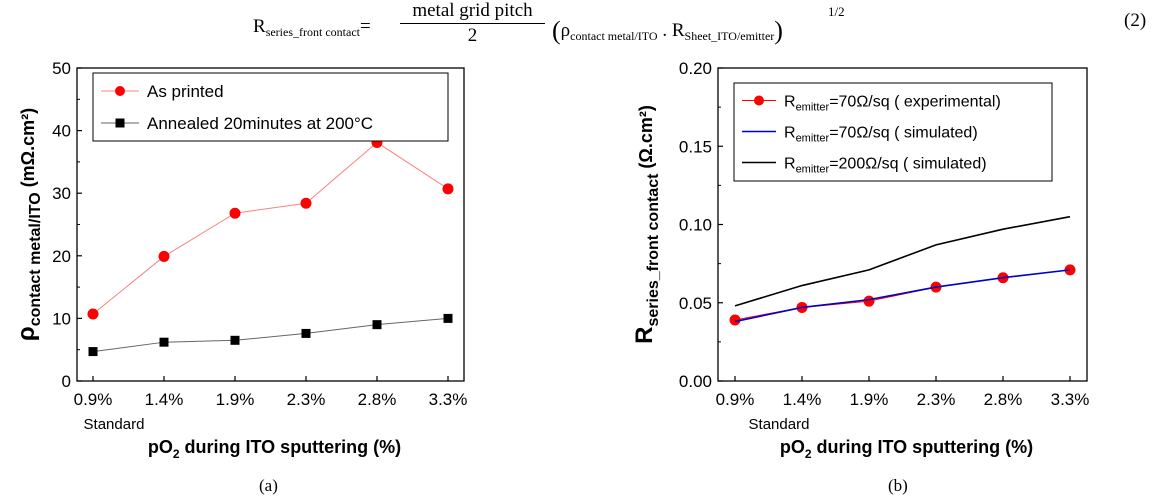  I want to click on b-ytick-label: 0.00, so click(695, 381).